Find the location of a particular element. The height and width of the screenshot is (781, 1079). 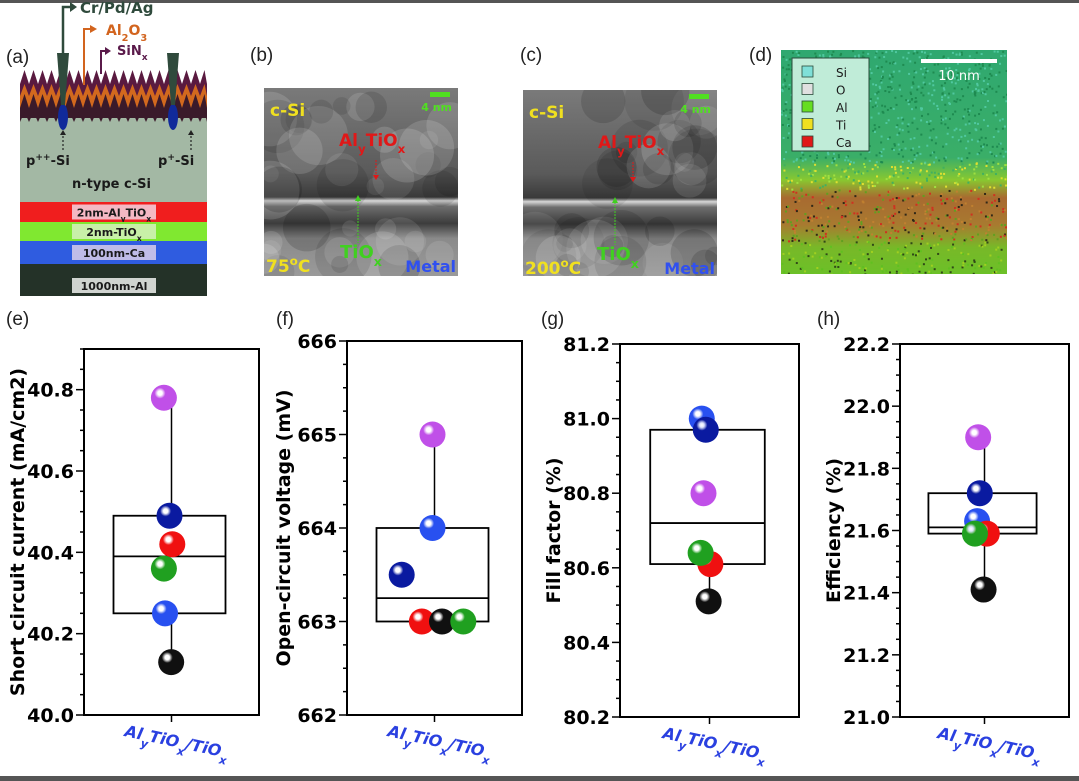

panel-label-f: (f) is located at coordinates (285, 319).